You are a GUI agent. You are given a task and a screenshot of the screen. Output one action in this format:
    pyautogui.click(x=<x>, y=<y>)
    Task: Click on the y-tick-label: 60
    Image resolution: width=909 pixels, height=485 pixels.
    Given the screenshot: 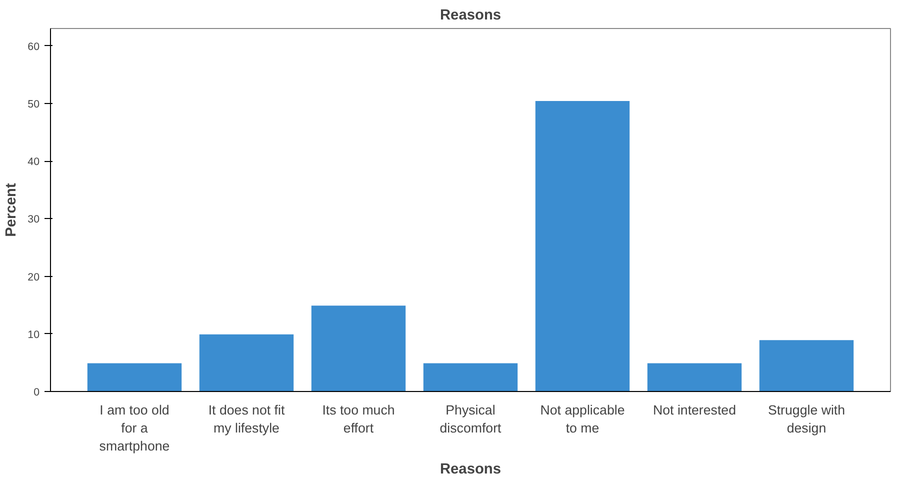 What is the action you would take?
    pyautogui.click(x=34, y=46)
    